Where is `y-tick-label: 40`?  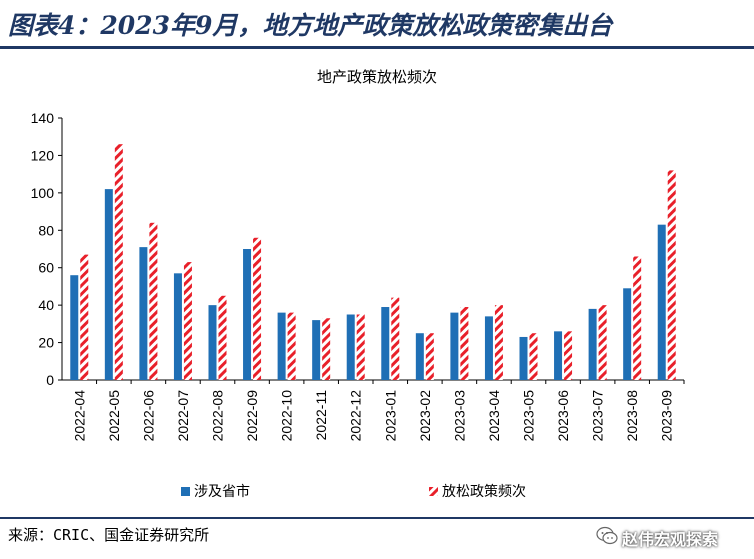 y-tick-label: 40 is located at coordinates (46, 305).